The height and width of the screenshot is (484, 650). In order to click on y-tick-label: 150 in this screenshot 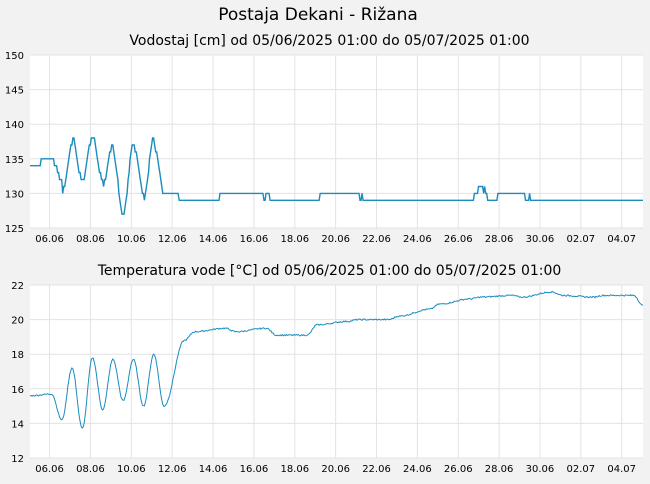, I will do `click(14, 56)`.